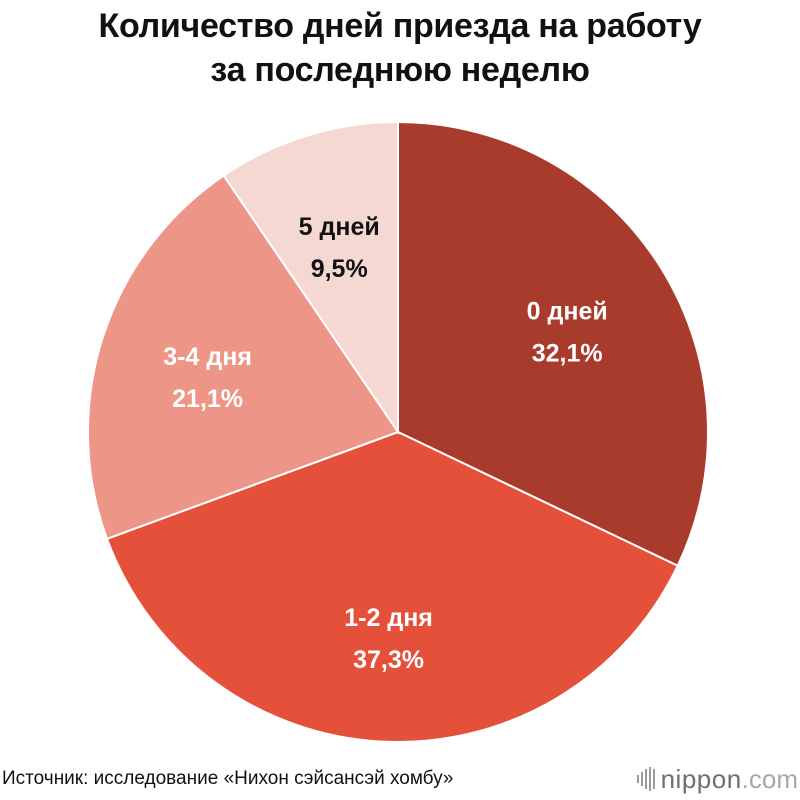 This screenshot has width=800, height=800. Describe the element at coordinates (769, 778) in the screenshot. I see `logo-tld: .com` at that location.